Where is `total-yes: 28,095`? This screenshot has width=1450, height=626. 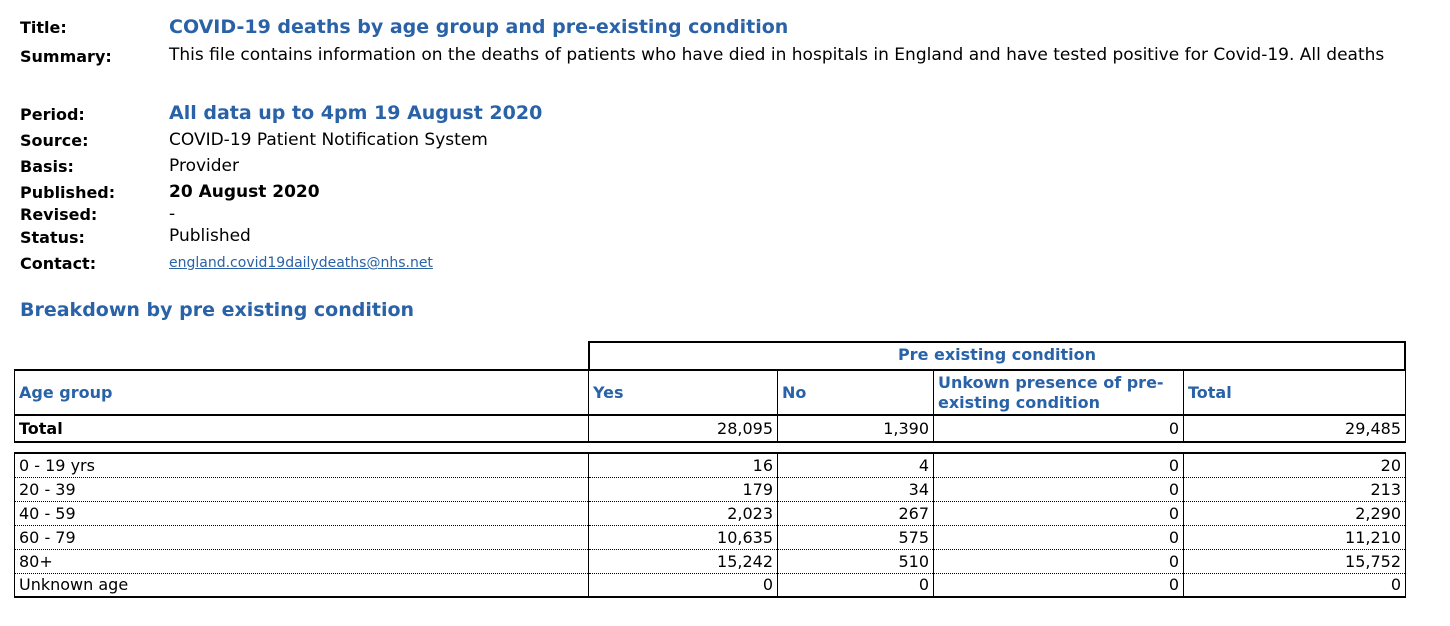
total-yes: 28,095 is located at coordinates (683, 429).